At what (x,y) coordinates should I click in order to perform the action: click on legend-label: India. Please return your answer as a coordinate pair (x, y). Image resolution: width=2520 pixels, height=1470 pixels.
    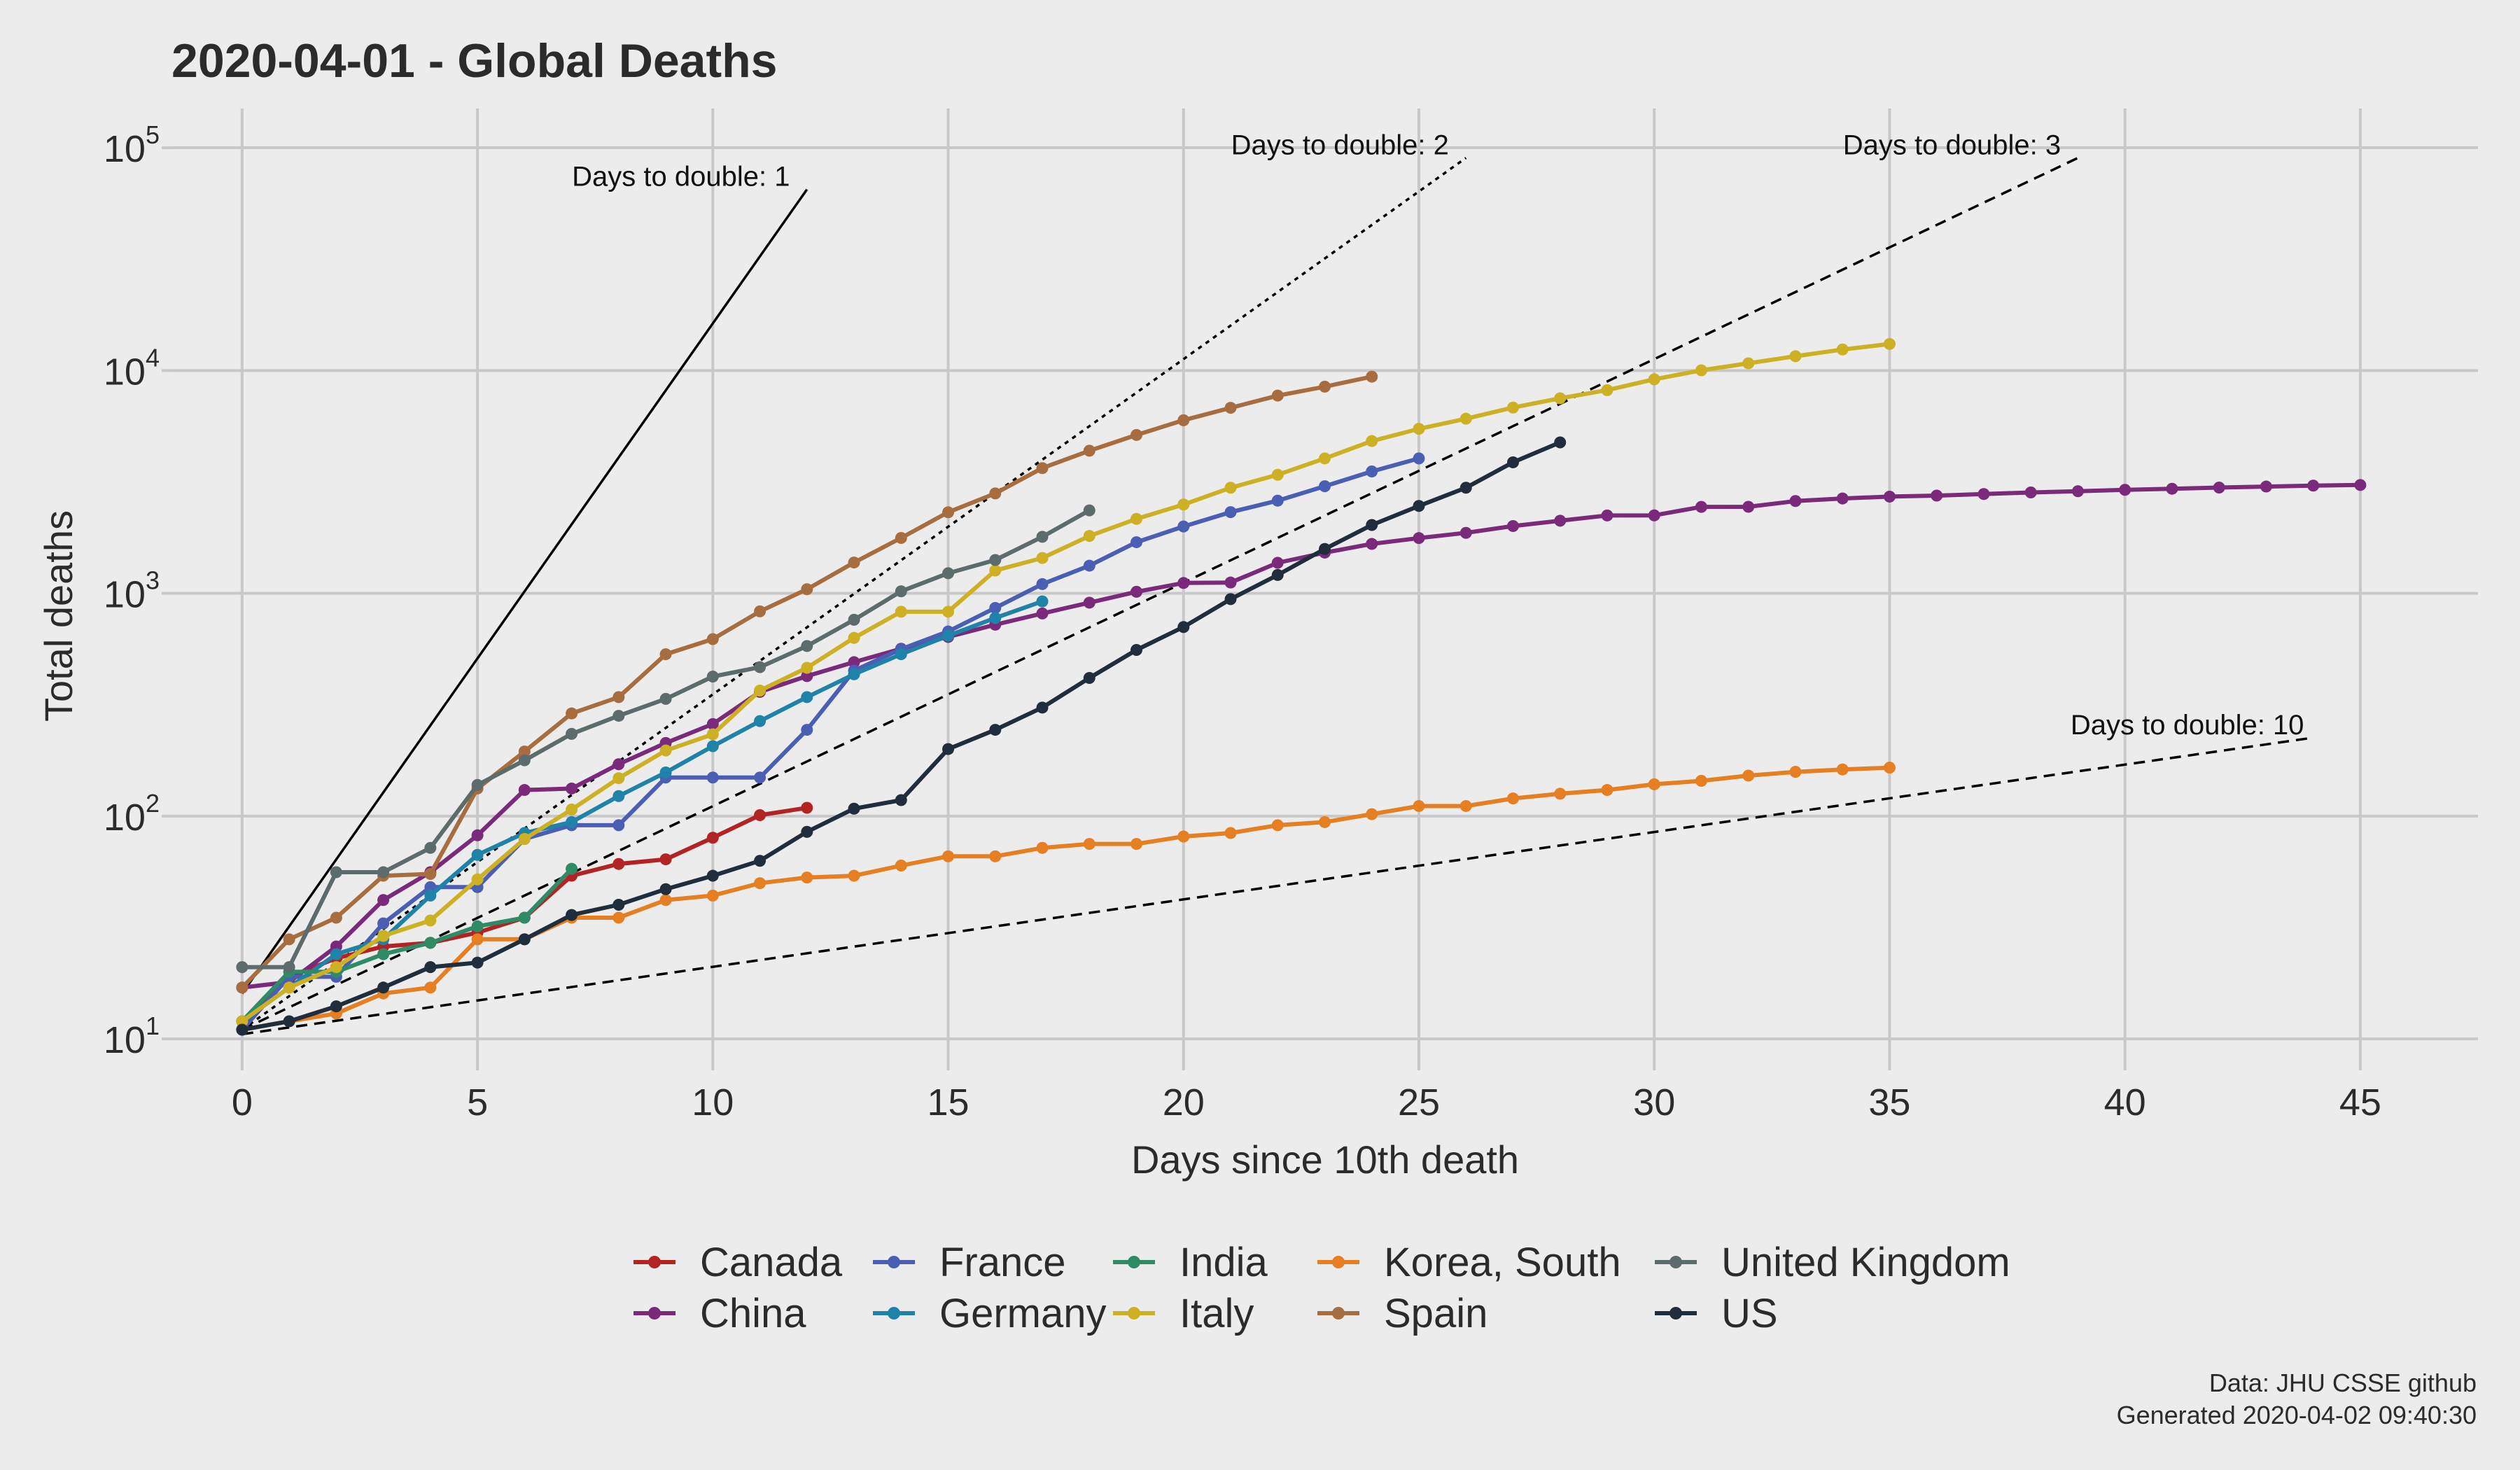
    Looking at the image, I should click on (1224, 1262).